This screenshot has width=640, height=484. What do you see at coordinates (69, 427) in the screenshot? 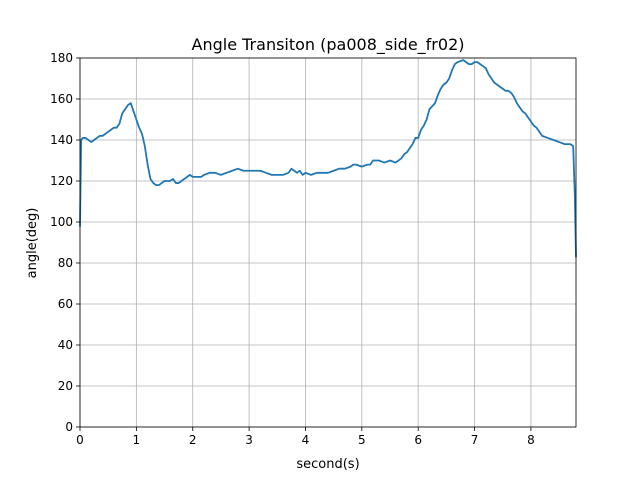
I see `y-tick-label: 0` at bounding box center [69, 427].